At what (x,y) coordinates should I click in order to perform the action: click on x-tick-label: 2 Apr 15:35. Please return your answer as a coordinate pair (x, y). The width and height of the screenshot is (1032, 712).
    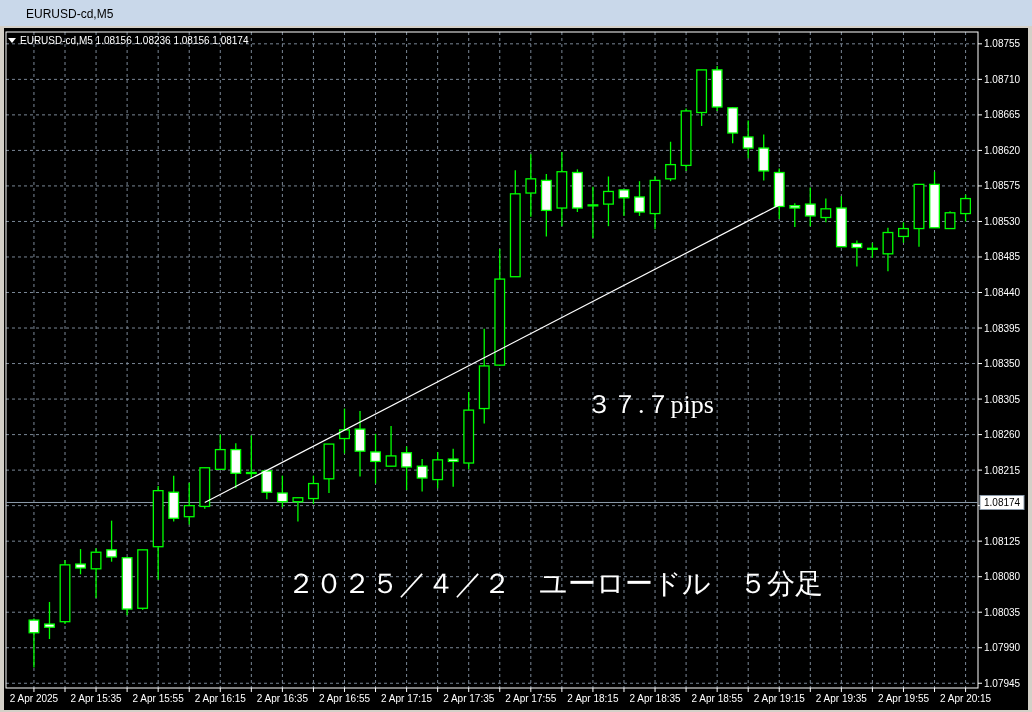
    Looking at the image, I should click on (96, 698).